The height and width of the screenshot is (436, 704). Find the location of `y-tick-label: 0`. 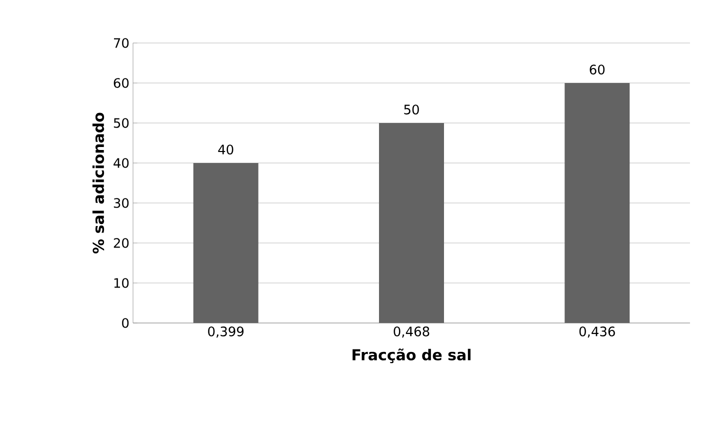

y-tick-label: 0 is located at coordinates (125, 323).